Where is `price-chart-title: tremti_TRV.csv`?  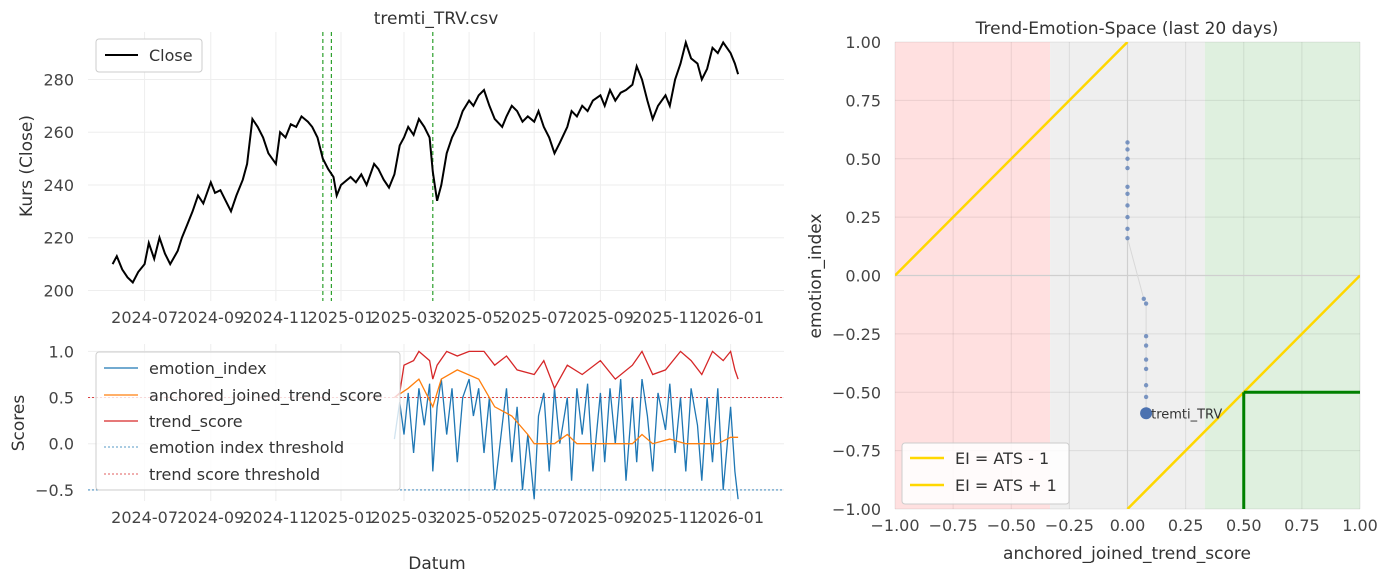 price-chart-title: tremti_TRV.csv is located at coordinates (436, 19).